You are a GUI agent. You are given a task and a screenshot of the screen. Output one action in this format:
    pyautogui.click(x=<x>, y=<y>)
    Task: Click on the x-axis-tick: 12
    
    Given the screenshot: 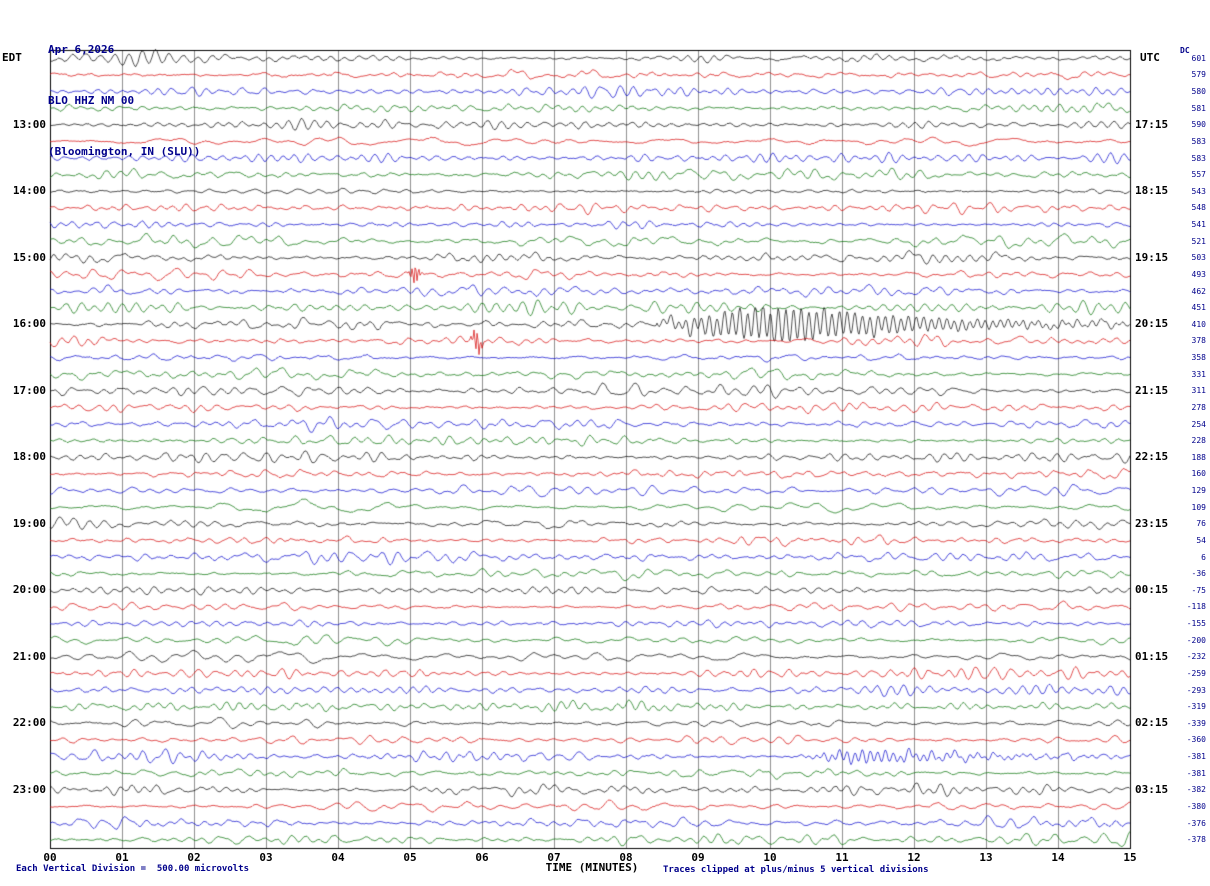 What is the action you would take?
    pyautogui.click(x=914, y=857)
    